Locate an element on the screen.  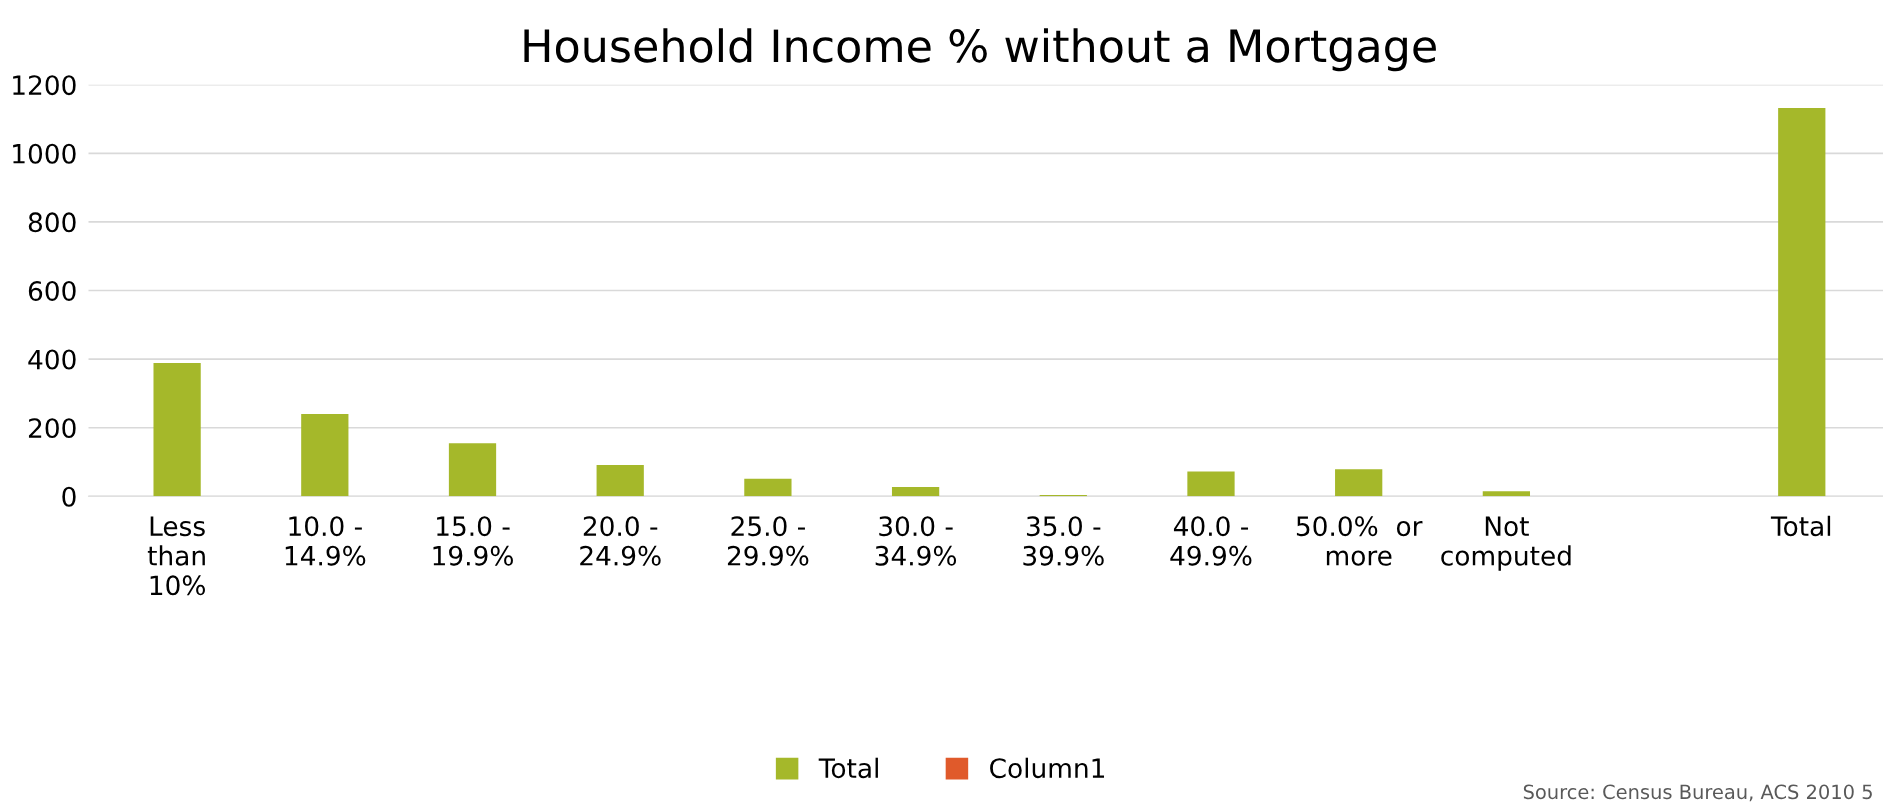
legend-label: Total is located at coordinates (848, 768).